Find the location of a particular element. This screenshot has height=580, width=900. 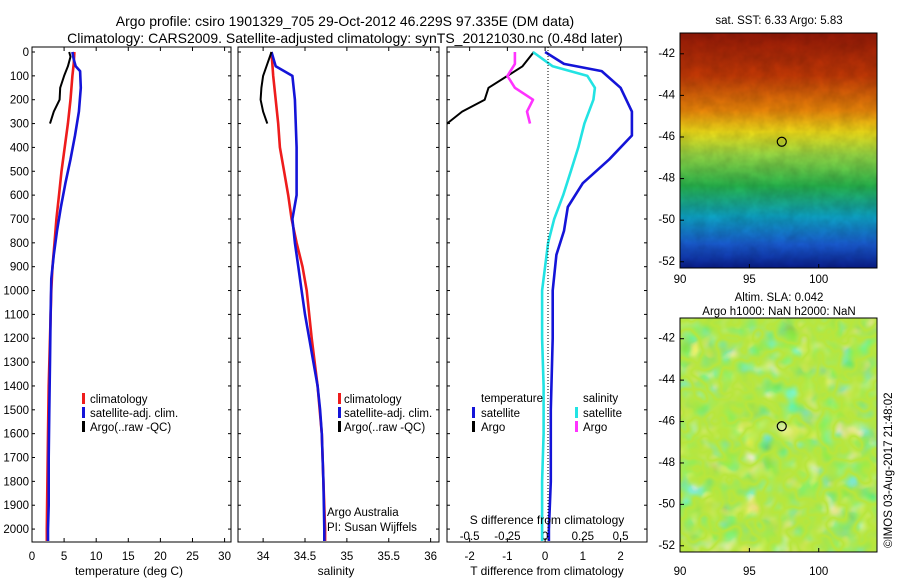

depth-tick-label: 1800 is located at coordinates (16, 482).